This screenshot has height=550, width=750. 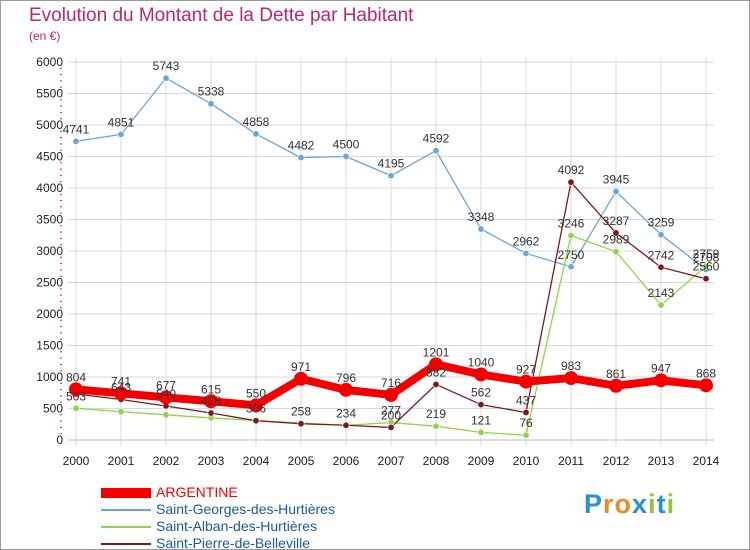 I want to click on data-label: 76, so click(x=526, y=423).